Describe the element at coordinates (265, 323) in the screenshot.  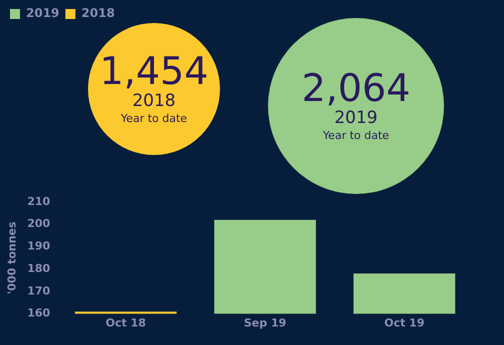
I see `x-tick-label: Sep 19` at that location.